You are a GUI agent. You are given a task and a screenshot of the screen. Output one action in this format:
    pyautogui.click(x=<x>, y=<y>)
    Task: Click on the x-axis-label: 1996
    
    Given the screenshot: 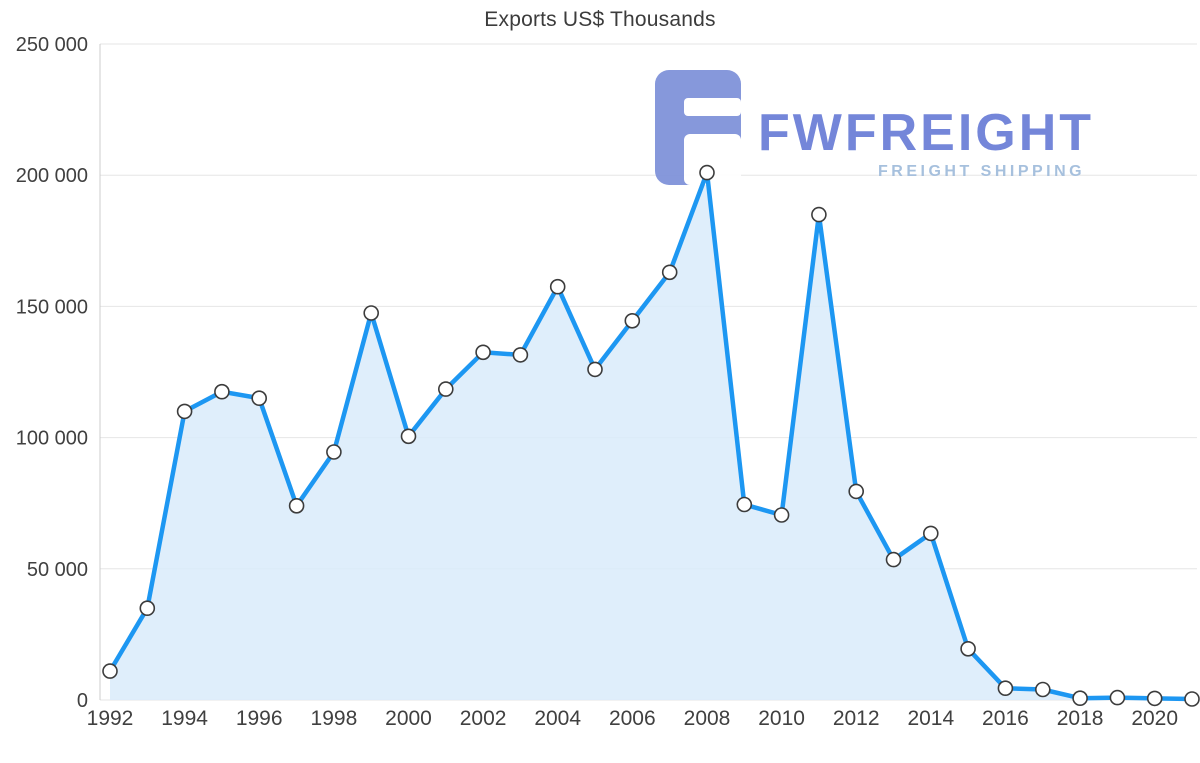 What is the action you would take?
    pyautogui.click(x=259, y=718)
    